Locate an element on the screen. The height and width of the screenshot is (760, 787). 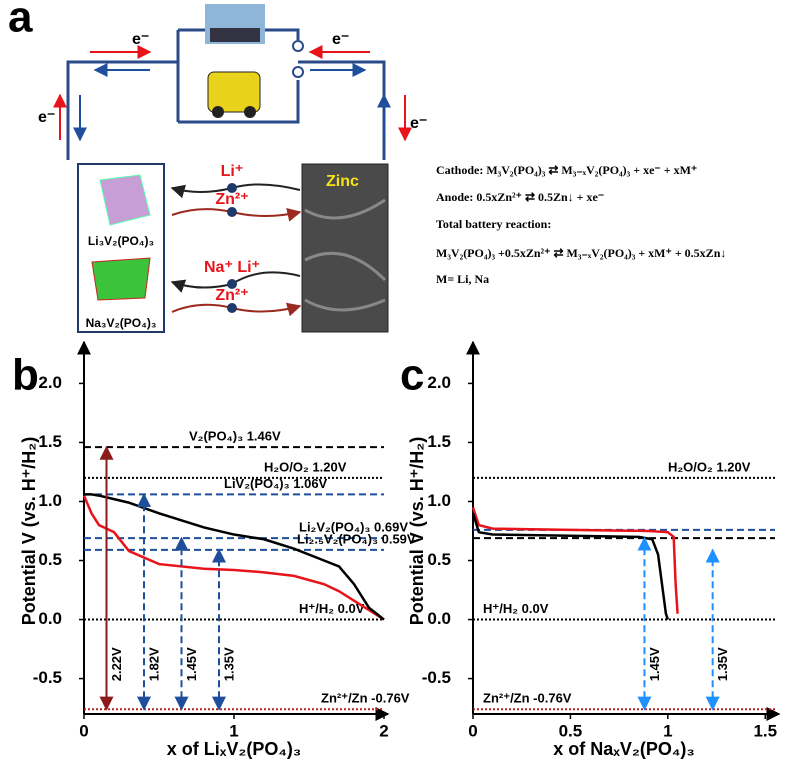
equation: Total battery reaction: is located at coordinates (493, 224).